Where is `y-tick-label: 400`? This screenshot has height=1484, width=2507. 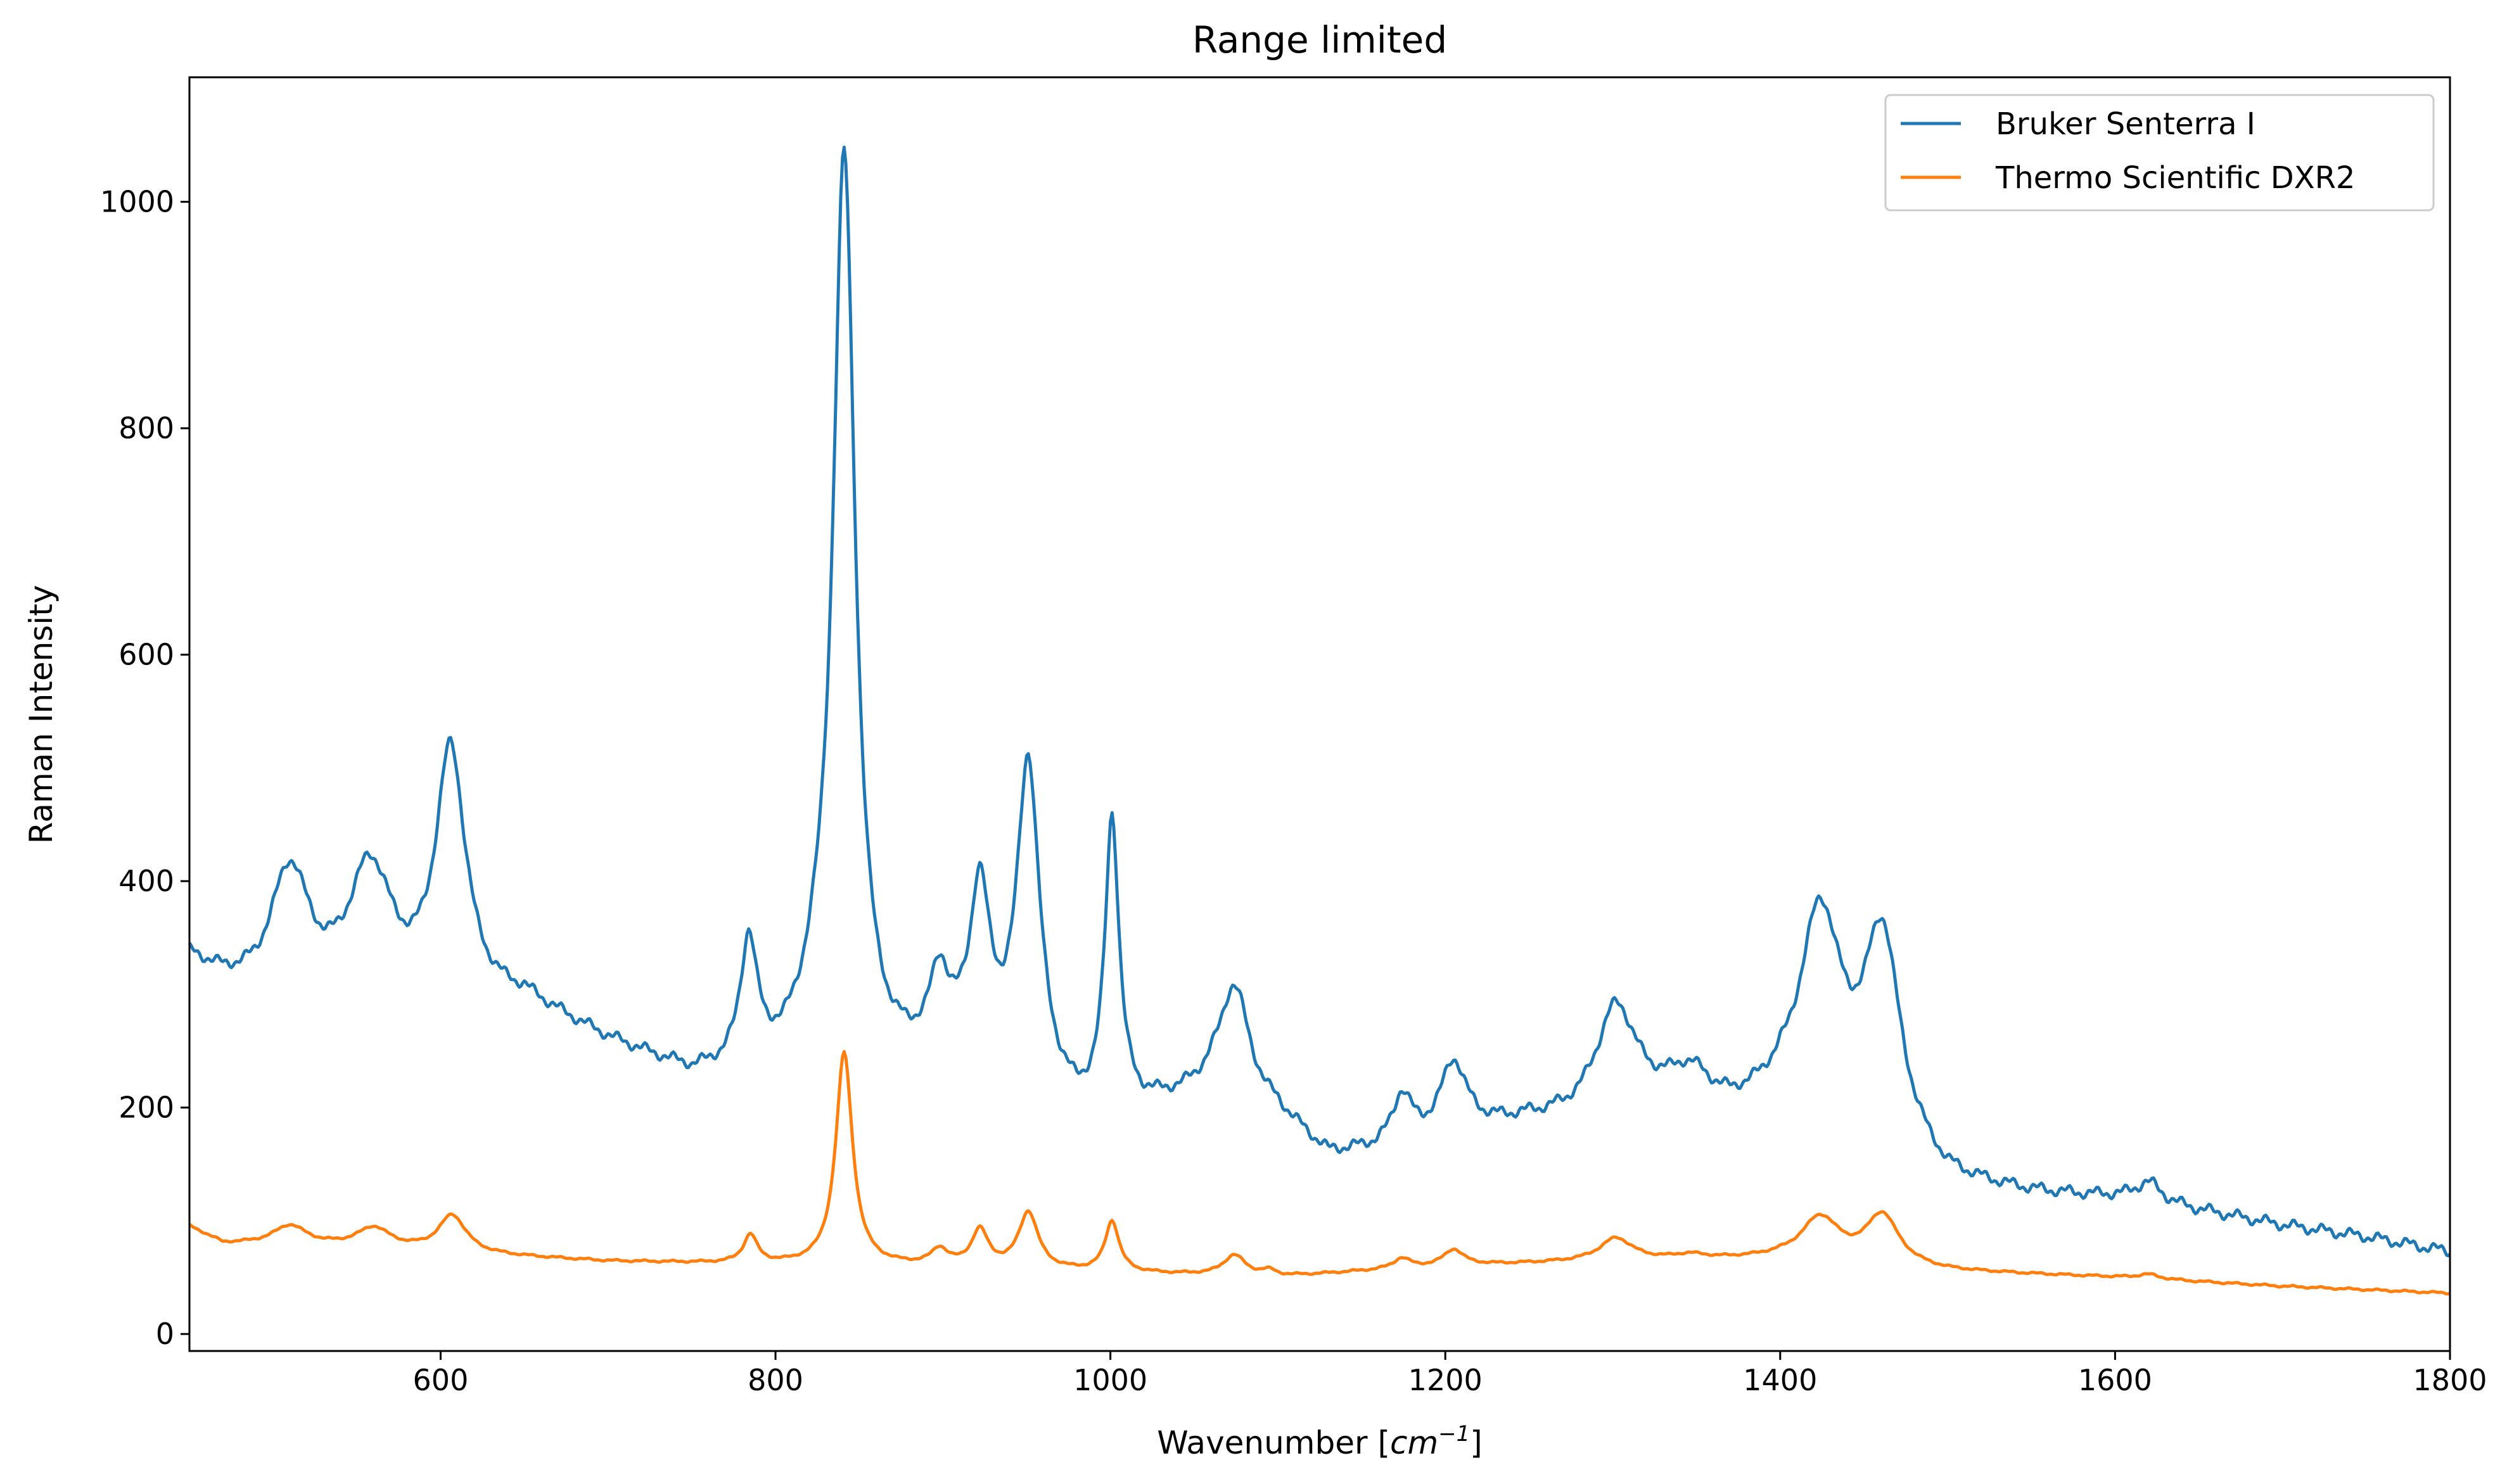
y-tick-label: 400 is located at coordinates (146, 881).